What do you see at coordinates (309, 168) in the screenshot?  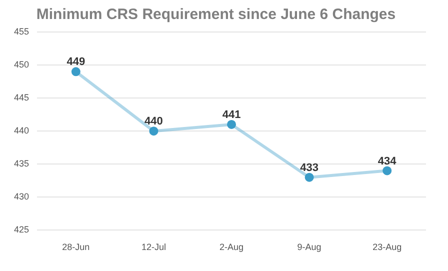 I see `data-label: 433` at bounding box center [309, 168].